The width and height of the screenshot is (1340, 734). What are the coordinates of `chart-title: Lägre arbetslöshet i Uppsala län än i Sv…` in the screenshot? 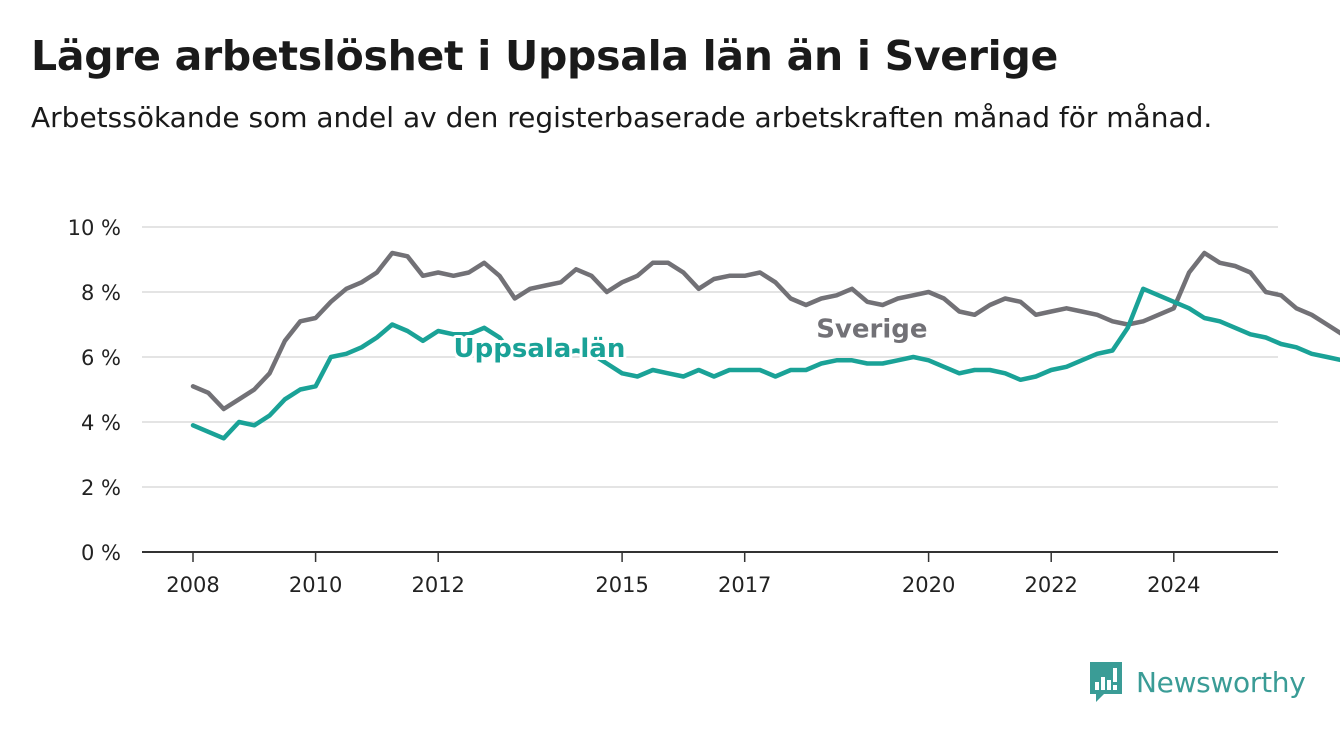 It's located at (544, 56).